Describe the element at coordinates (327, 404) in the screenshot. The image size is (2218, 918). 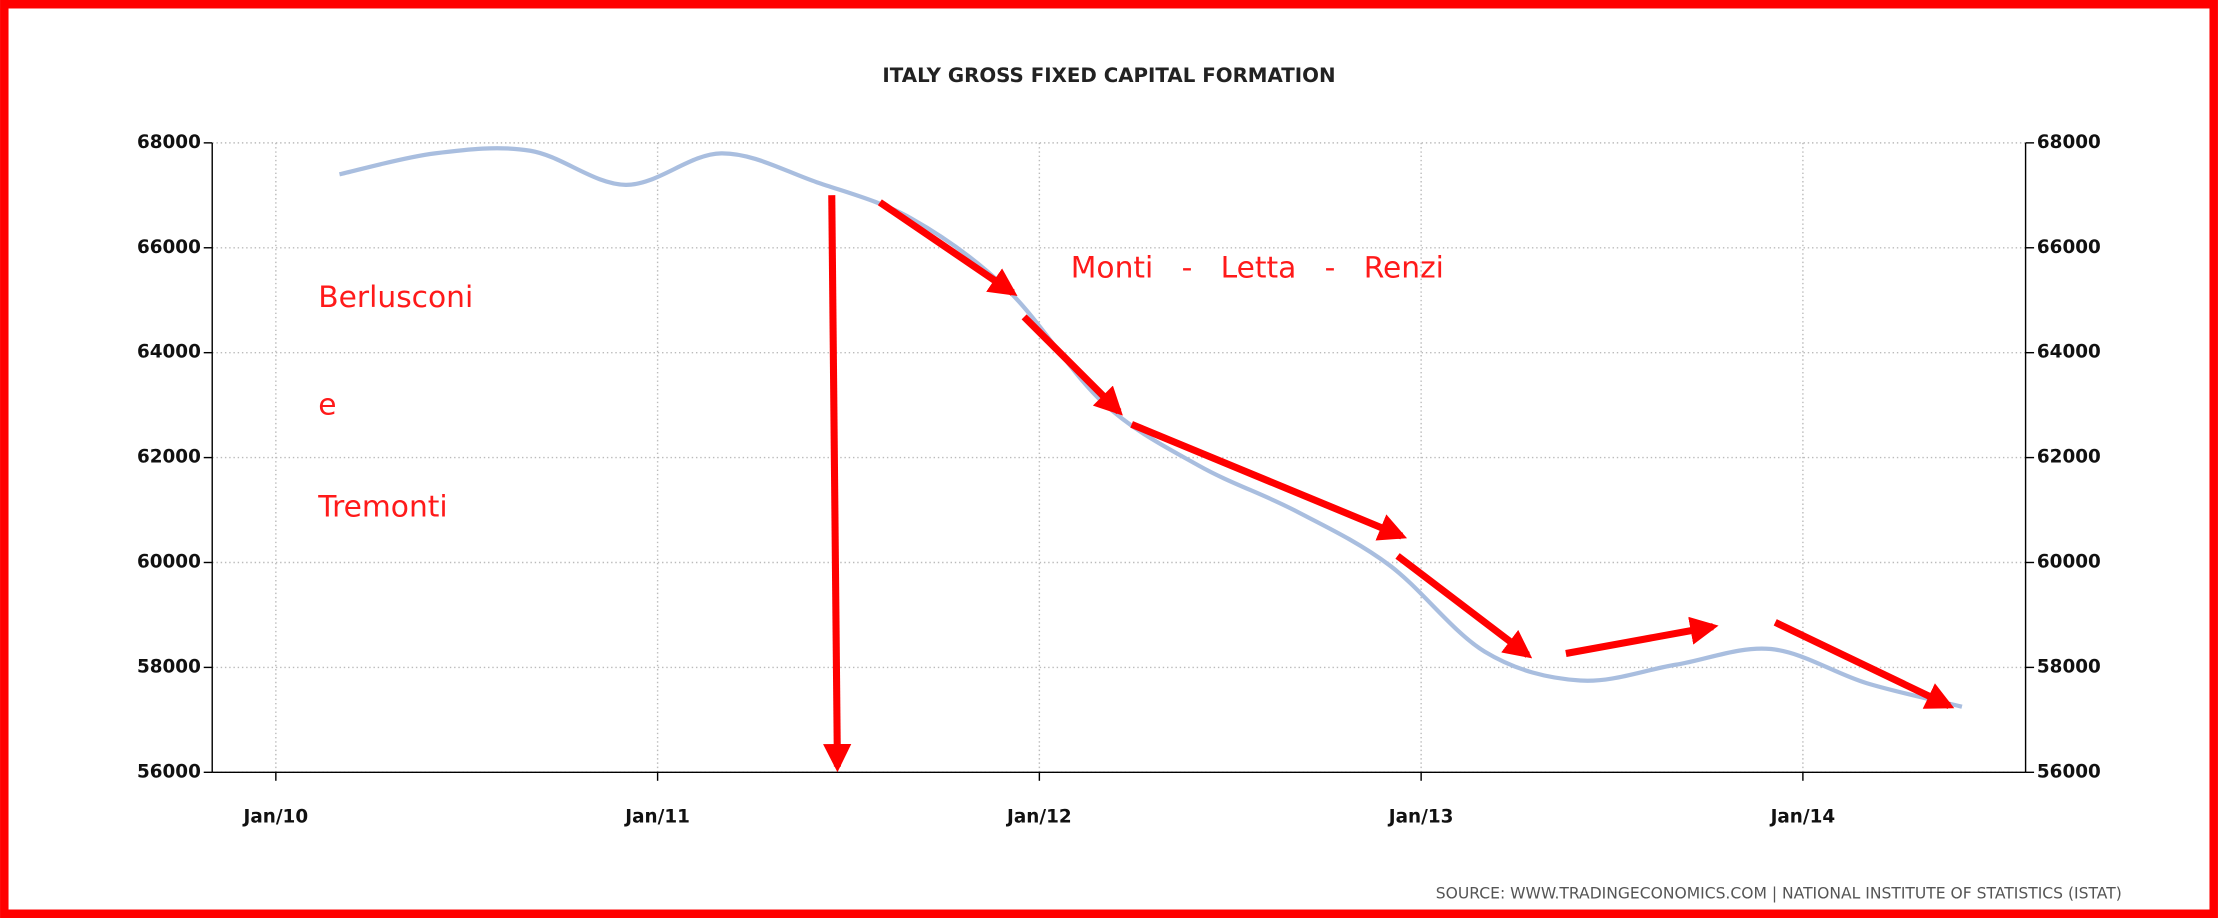
I see `annotation: e` at that location.